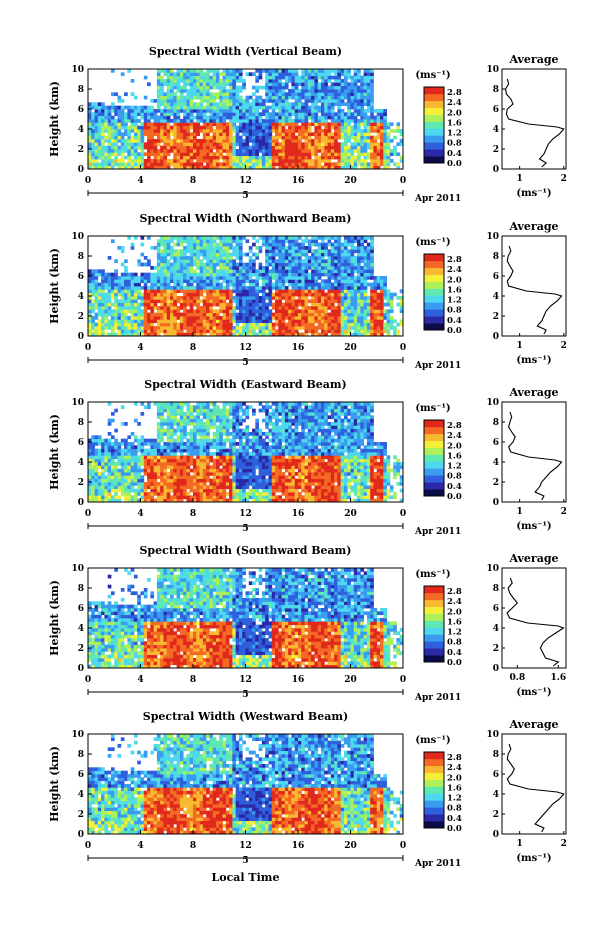 The width and height of the screenshot is (616, 929). I want to click on colorbar-label: 2.4, so click(454, 103).